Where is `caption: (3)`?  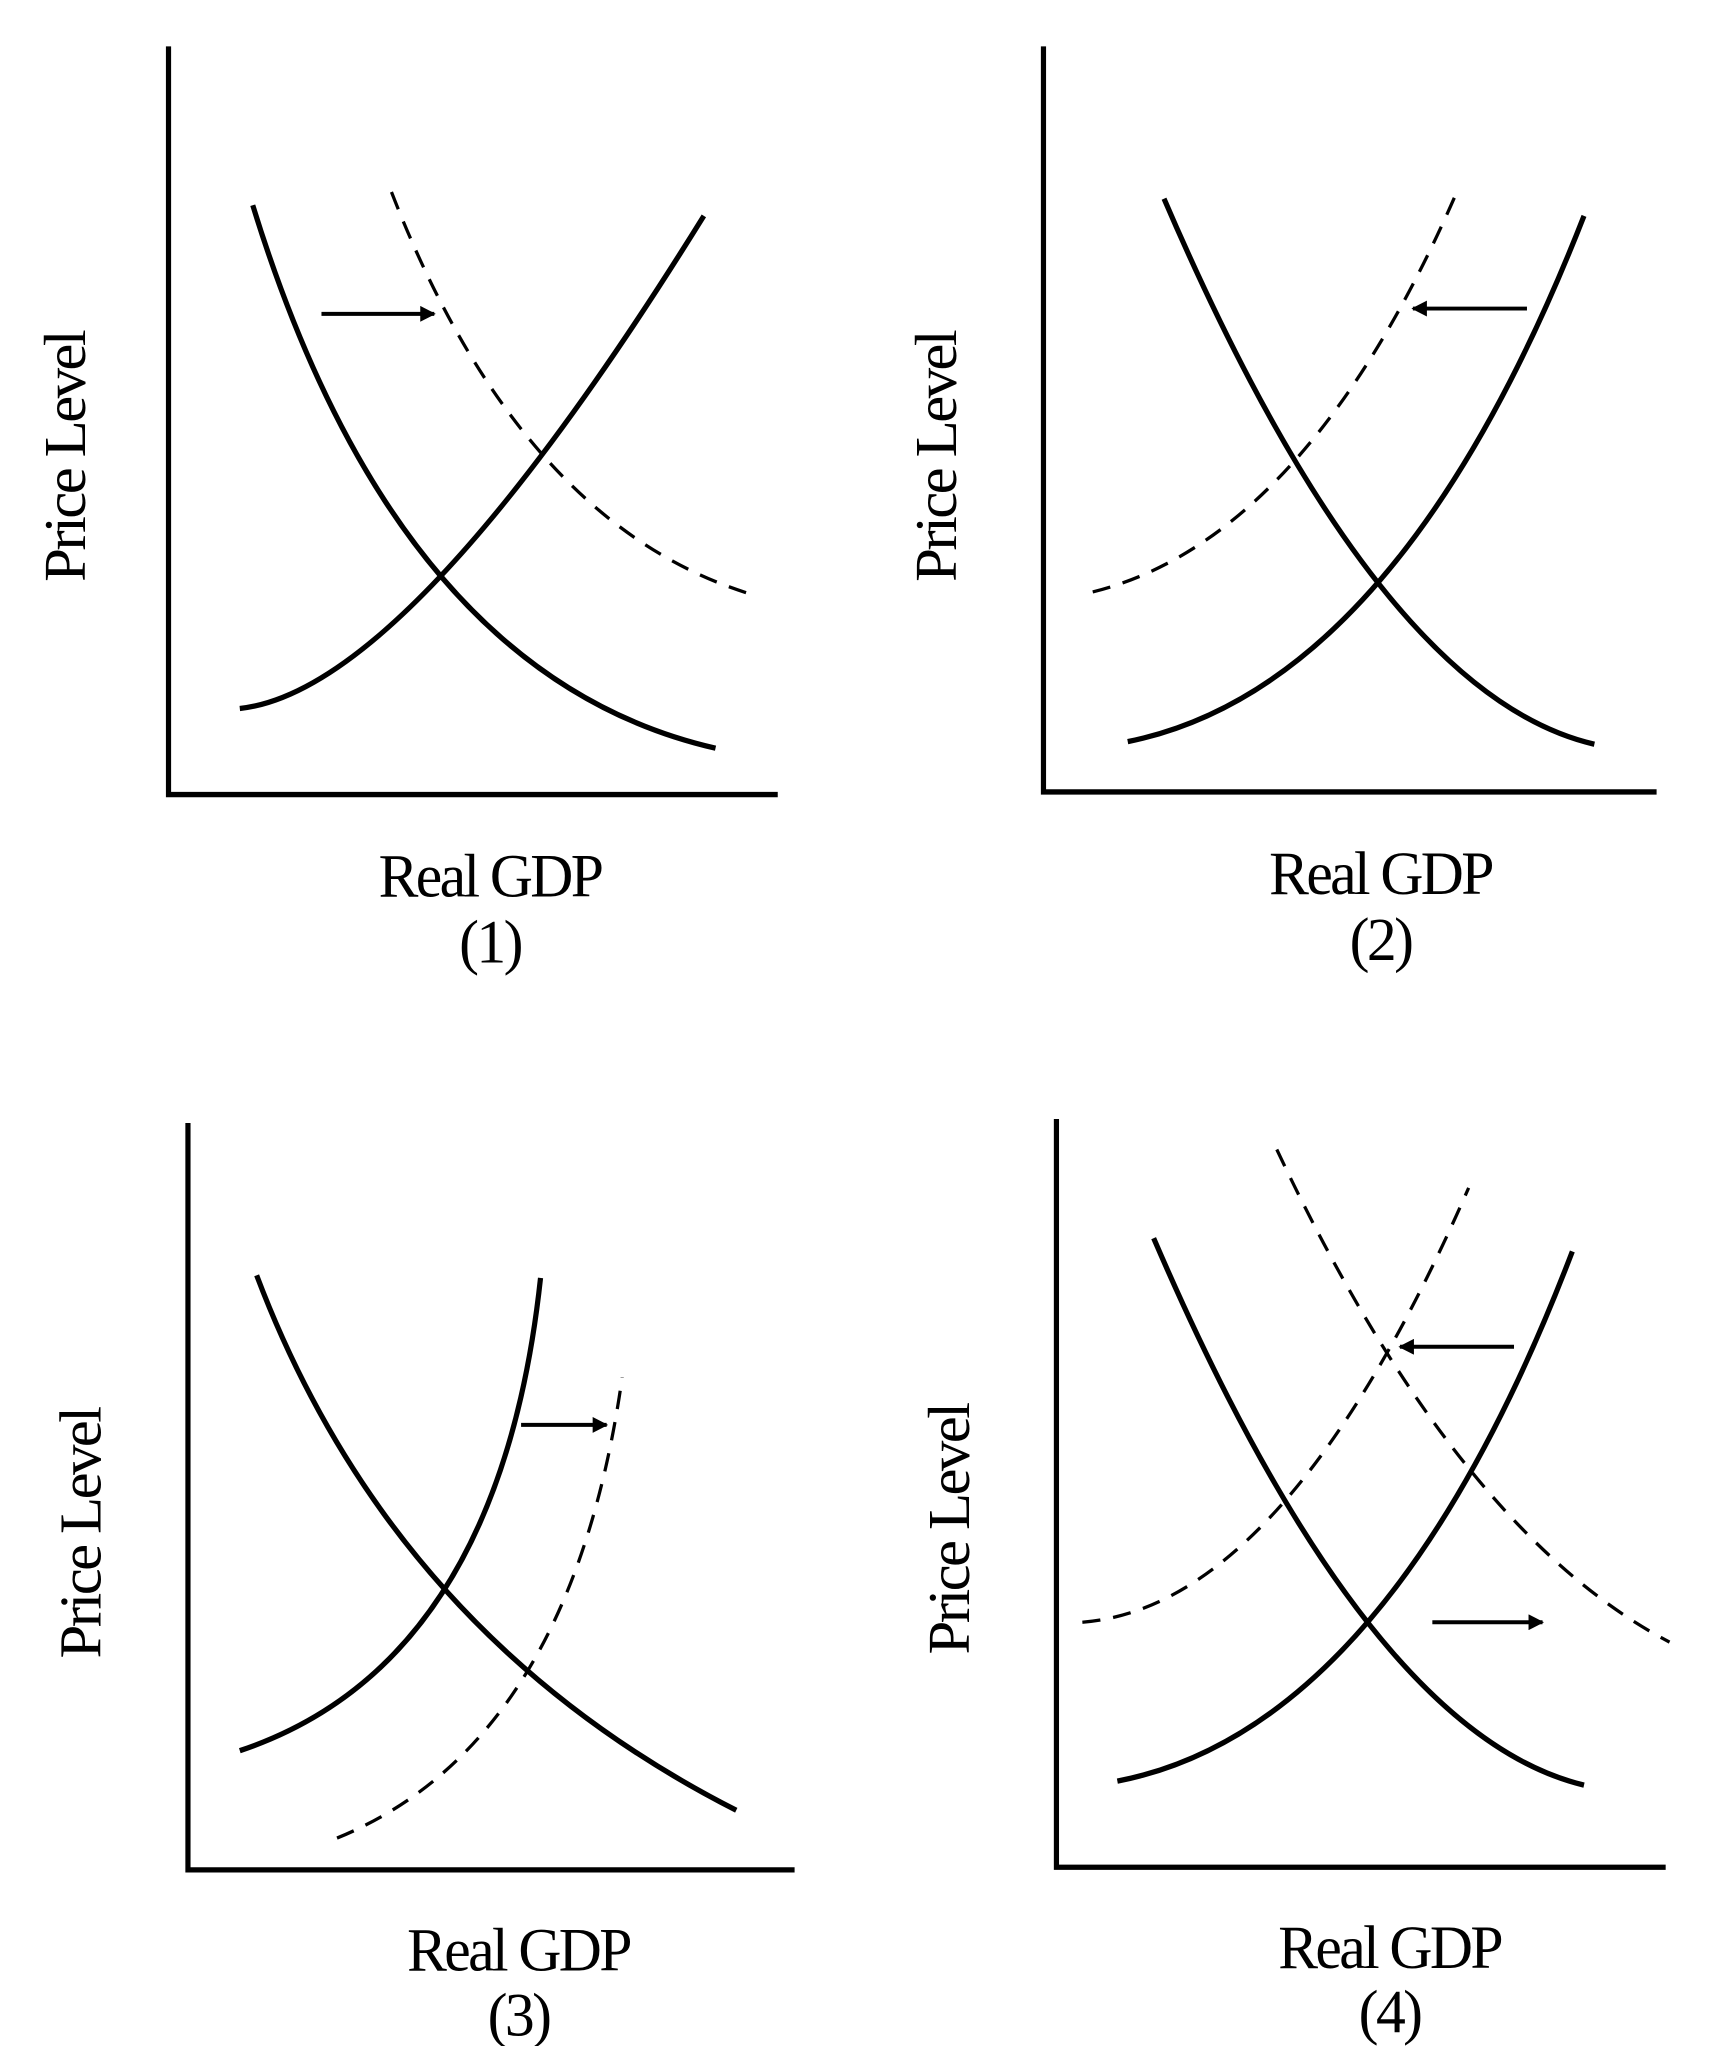
caption: (3) is located at coordinates (519, 2014).